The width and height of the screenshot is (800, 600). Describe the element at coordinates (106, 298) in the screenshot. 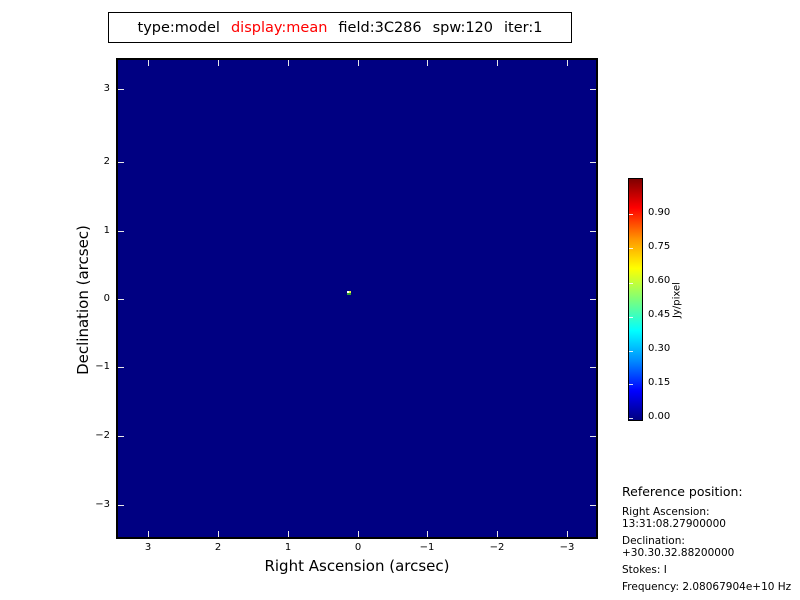

I see `y-tick-label: 0` at that location.